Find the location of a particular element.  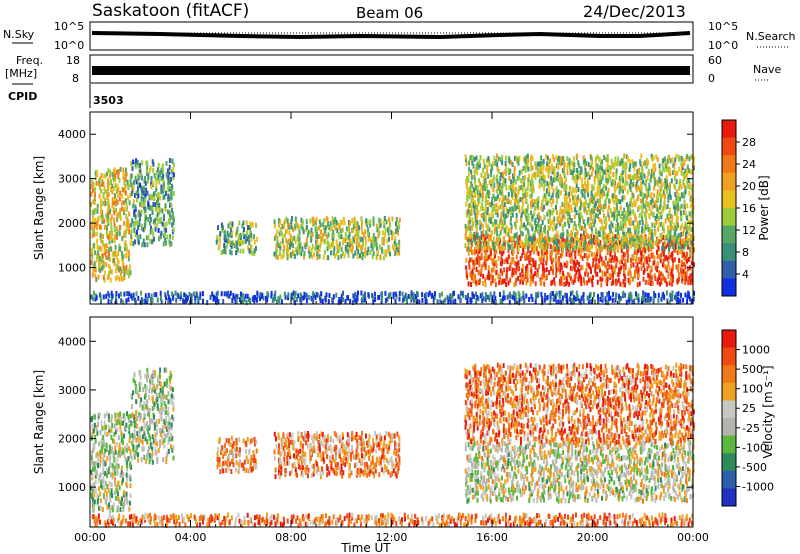

y-tick-label: 1000 is located at coordinates (72, 268).